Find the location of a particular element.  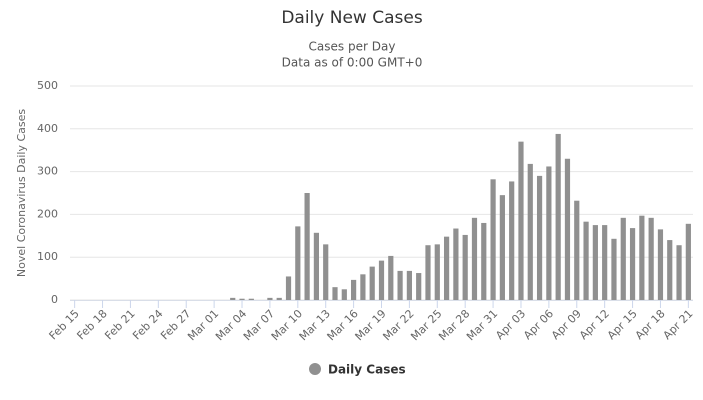

y-tick-label: 500 is located at coordinates (47, 85).